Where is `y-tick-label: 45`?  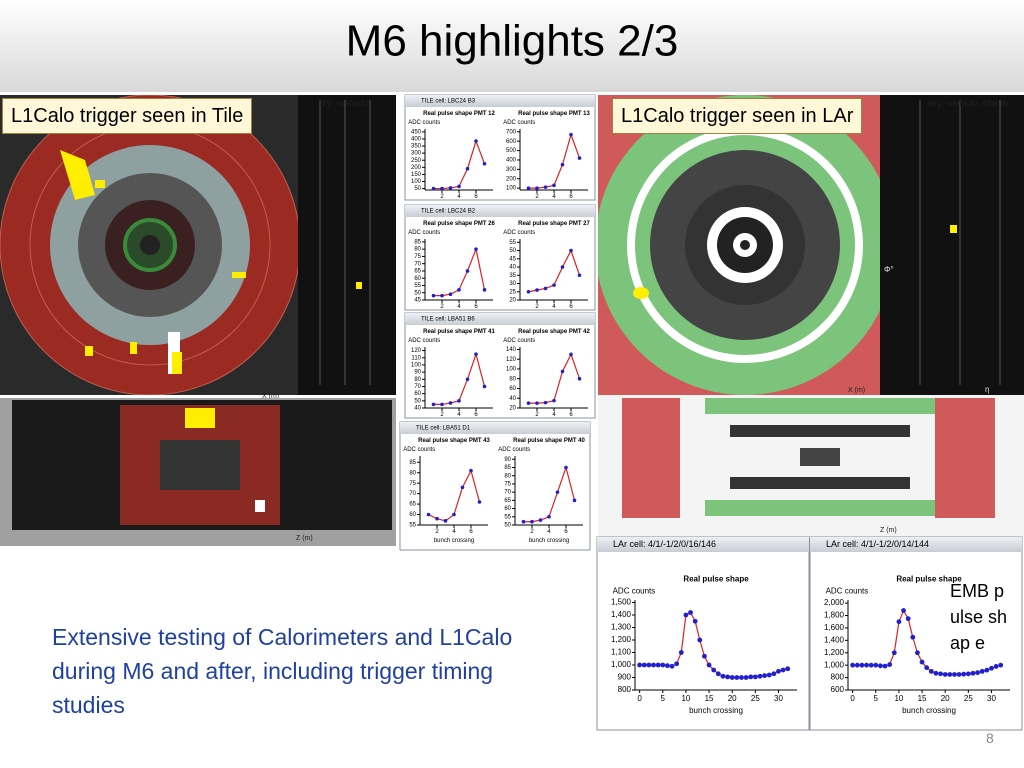 y-tick-label: 45 is located at coordinates (417, 301).